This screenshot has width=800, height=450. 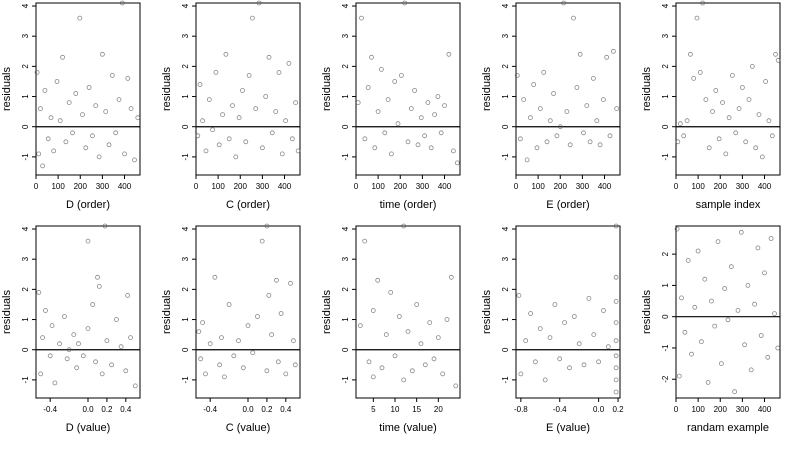 I want to click on x-axis-label: D (order), so click(x=88, y=205).